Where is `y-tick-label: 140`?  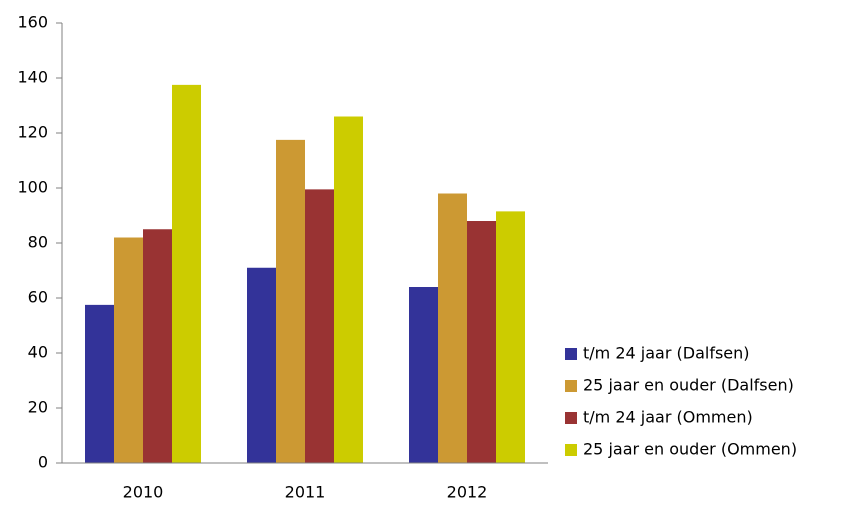
y-tick-label: 140 is located at coordinates (32, 77).